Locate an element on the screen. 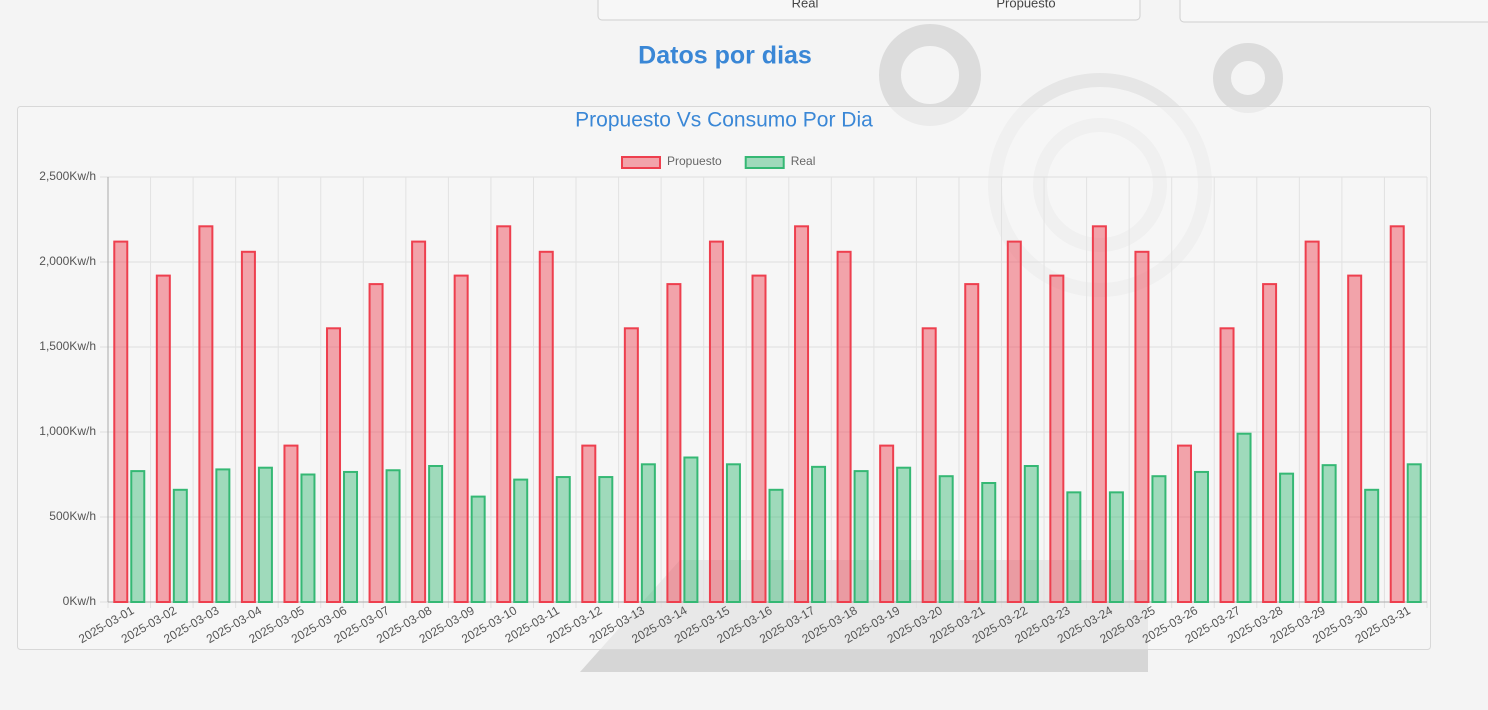 The width and height of the screenshot is (1488, 710). chart-title: Propuesto Vs Consumo Por Dia is located at coordinates (724, 120).